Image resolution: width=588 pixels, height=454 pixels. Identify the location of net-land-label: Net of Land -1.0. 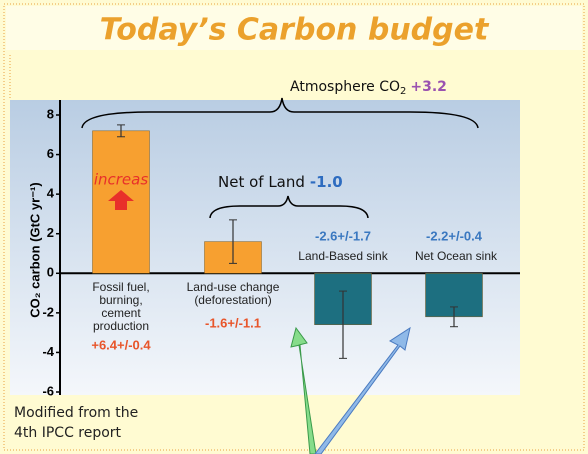
(280, 182).